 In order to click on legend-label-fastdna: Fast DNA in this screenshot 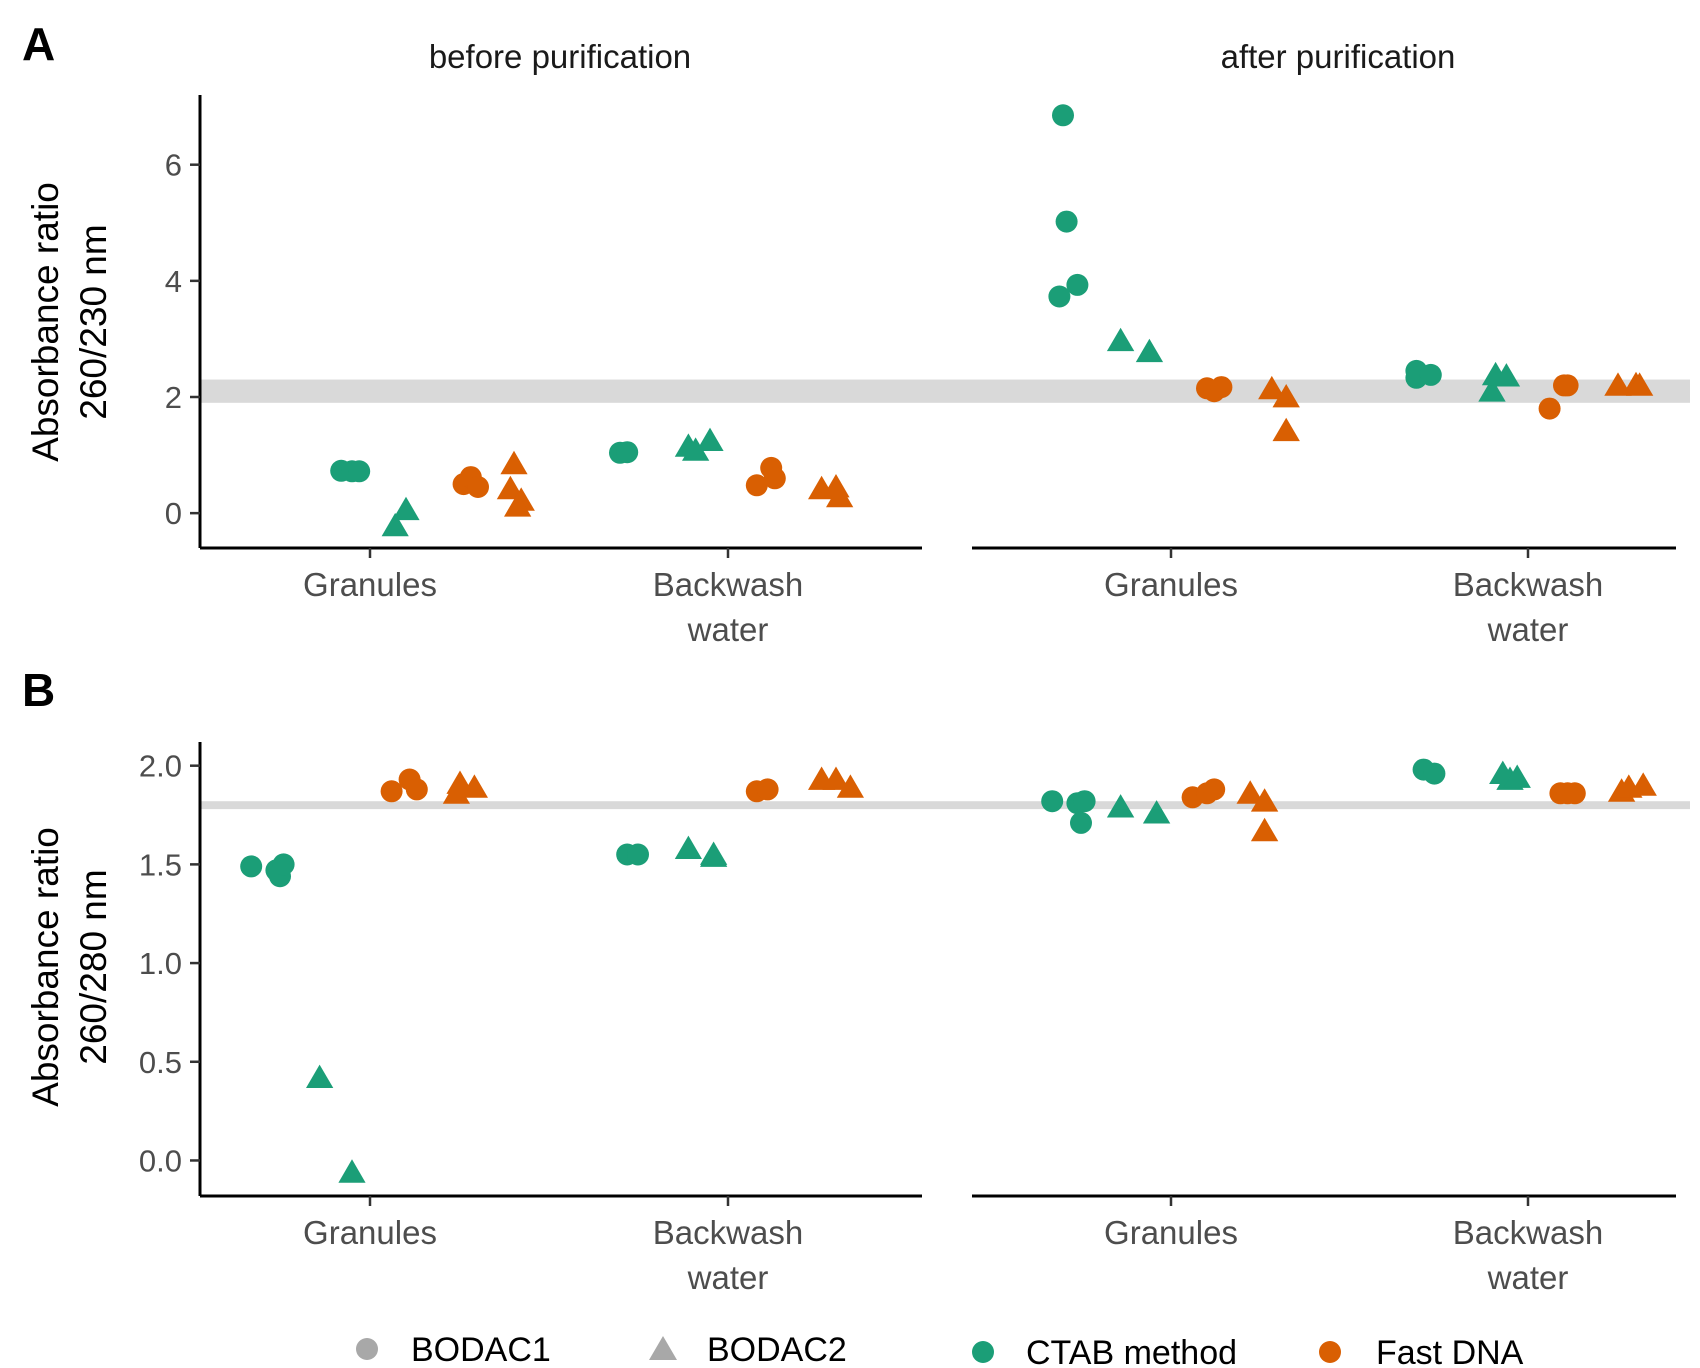, I will do `click(1450, 1351)`.